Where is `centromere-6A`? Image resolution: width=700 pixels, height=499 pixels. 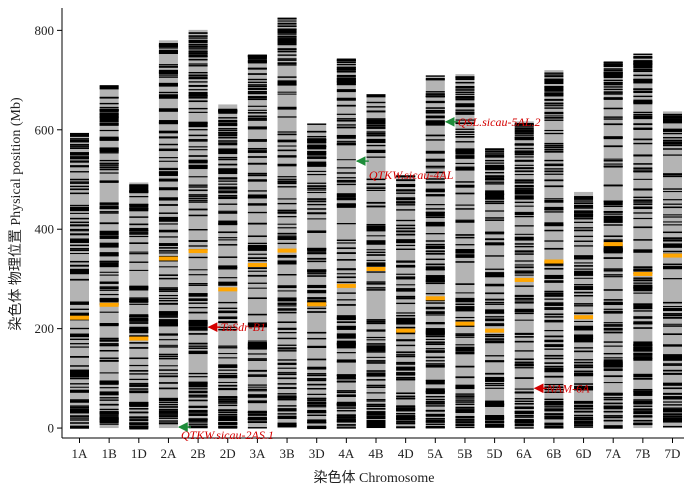 centromere-6A is located at coordinates (524, 279).